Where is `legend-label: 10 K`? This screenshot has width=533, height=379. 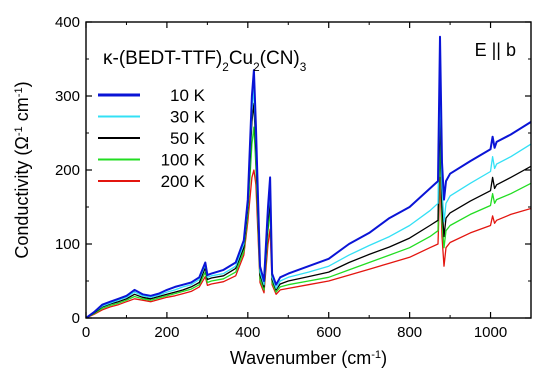
legend-label: 10 K is located at coordinates (188, 95).